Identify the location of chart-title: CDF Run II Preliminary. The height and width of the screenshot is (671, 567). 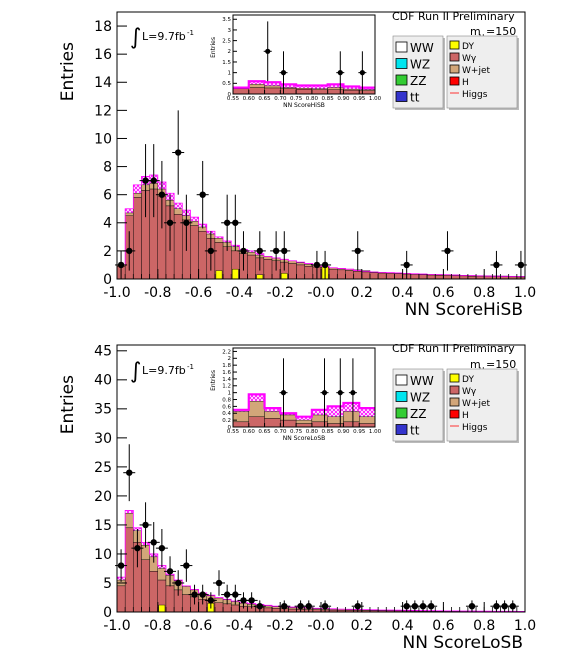
(453, 16).